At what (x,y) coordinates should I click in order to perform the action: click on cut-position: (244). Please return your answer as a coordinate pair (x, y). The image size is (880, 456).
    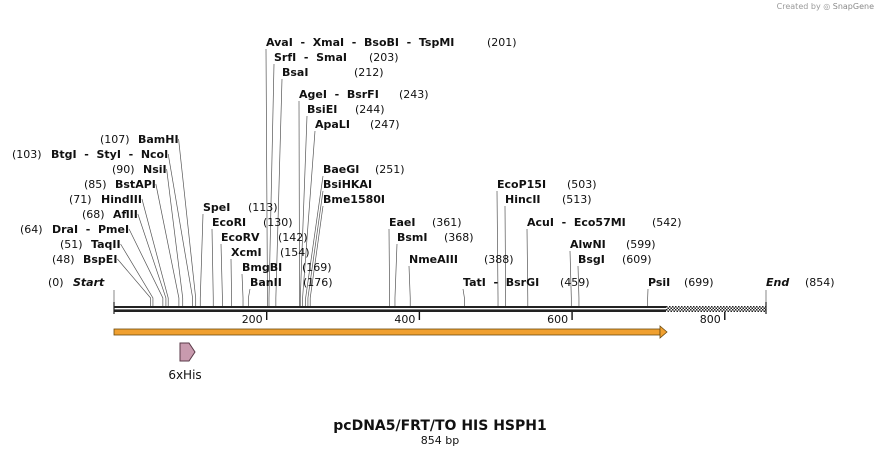
    Looking at the image, I should click on (370, 109).